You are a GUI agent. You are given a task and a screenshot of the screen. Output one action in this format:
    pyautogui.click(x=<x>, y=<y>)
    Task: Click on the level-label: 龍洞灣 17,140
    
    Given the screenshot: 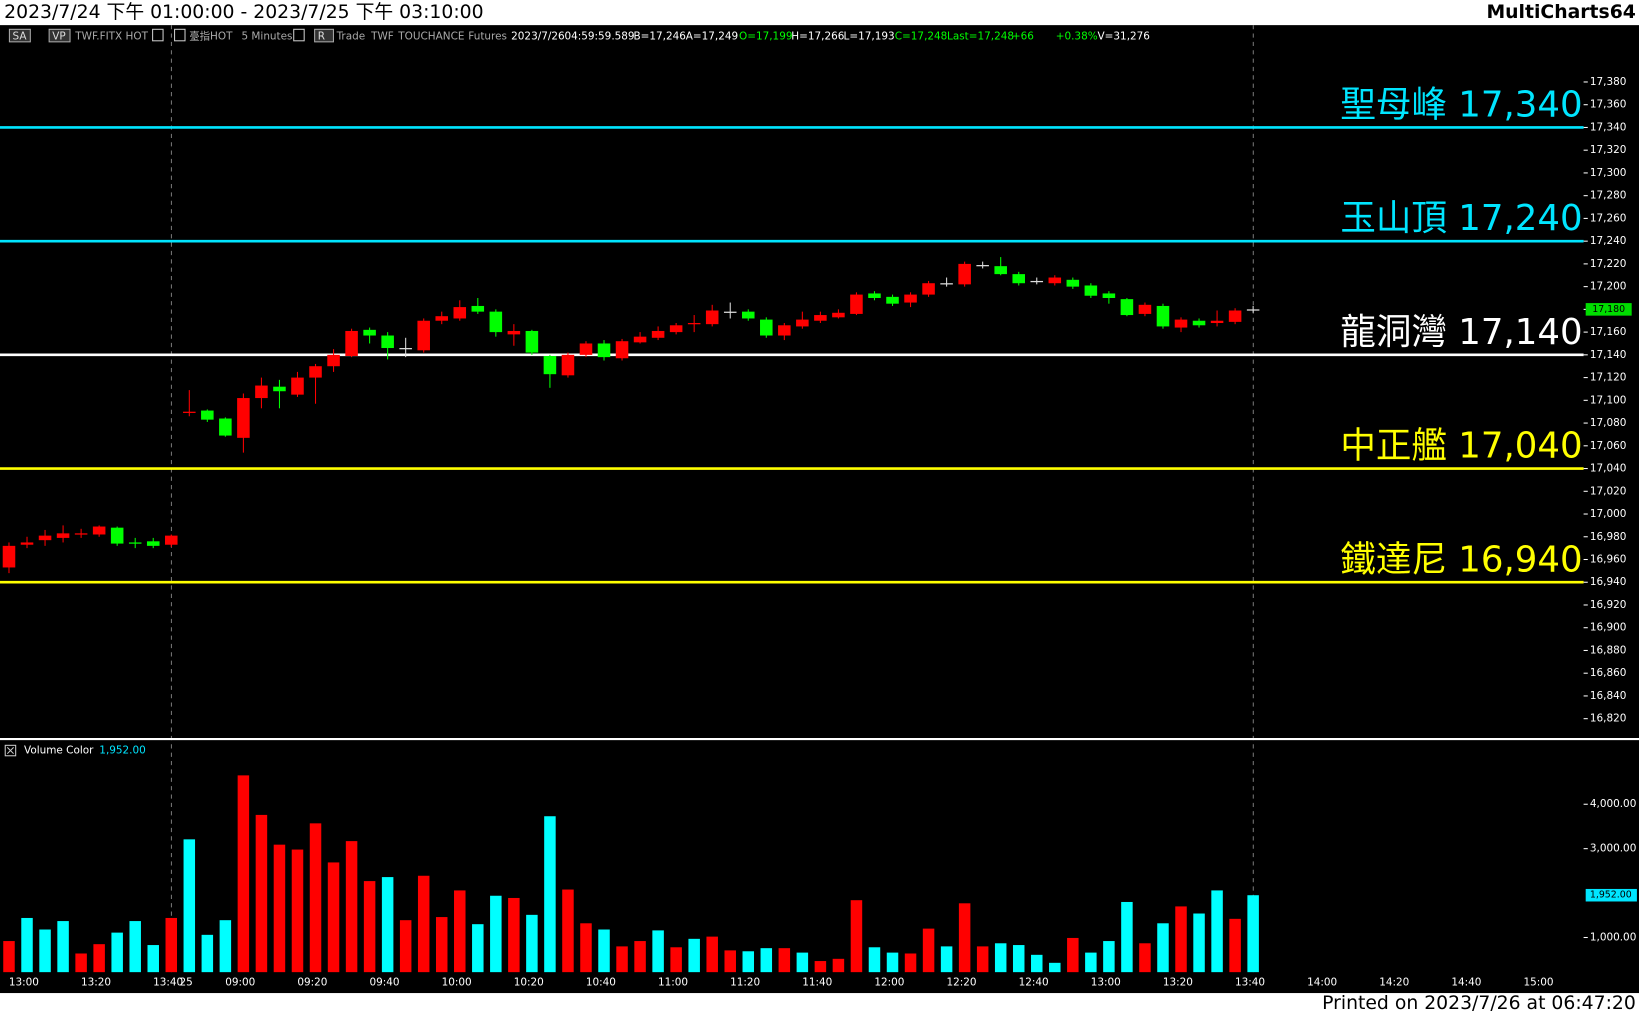 What is the action you would take?
    pyautogui.click(x=1461, y=332)
    